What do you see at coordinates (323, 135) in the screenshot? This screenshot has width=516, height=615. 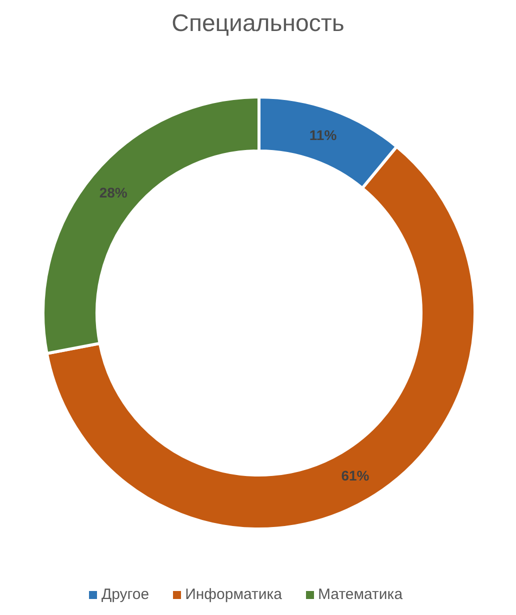 I see `data-label: 11%` at bounding box center [323, 135].